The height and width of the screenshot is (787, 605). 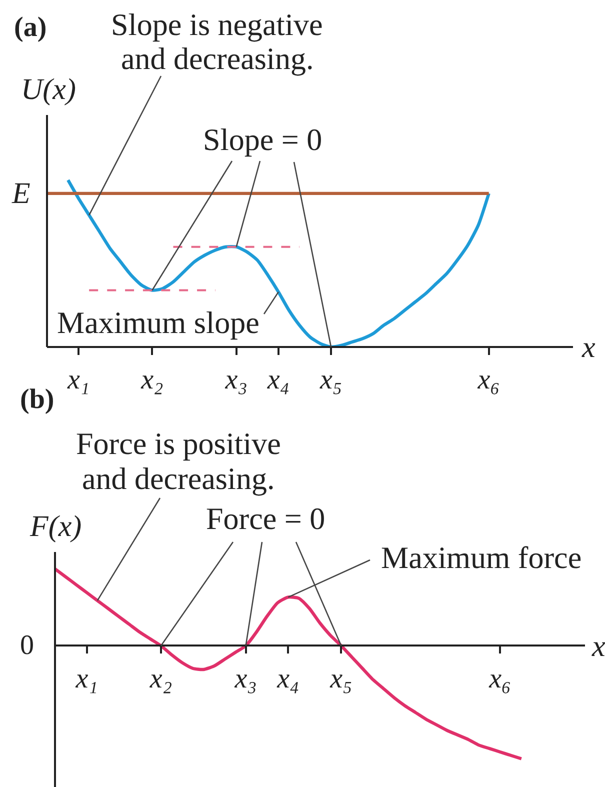 What do you see at coordinates (27, 645) in the screenshot?
I see `text: 0` at bounding box center [27, 645].